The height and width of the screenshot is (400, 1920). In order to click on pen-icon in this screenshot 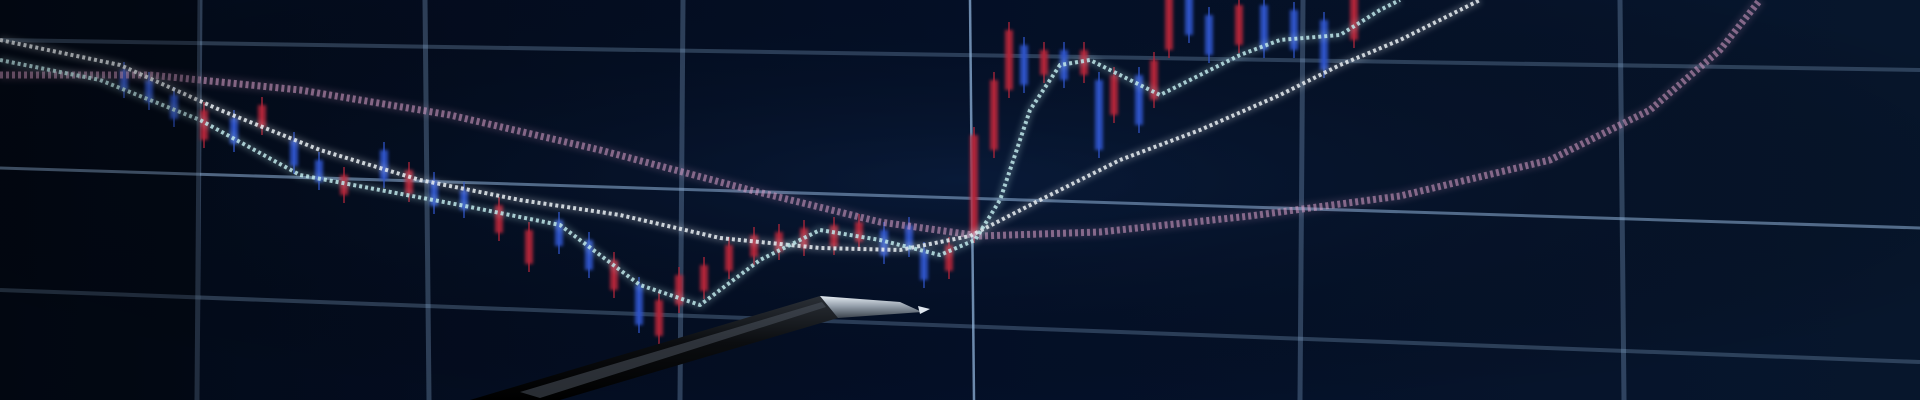, I will do `click(700, 348)`.